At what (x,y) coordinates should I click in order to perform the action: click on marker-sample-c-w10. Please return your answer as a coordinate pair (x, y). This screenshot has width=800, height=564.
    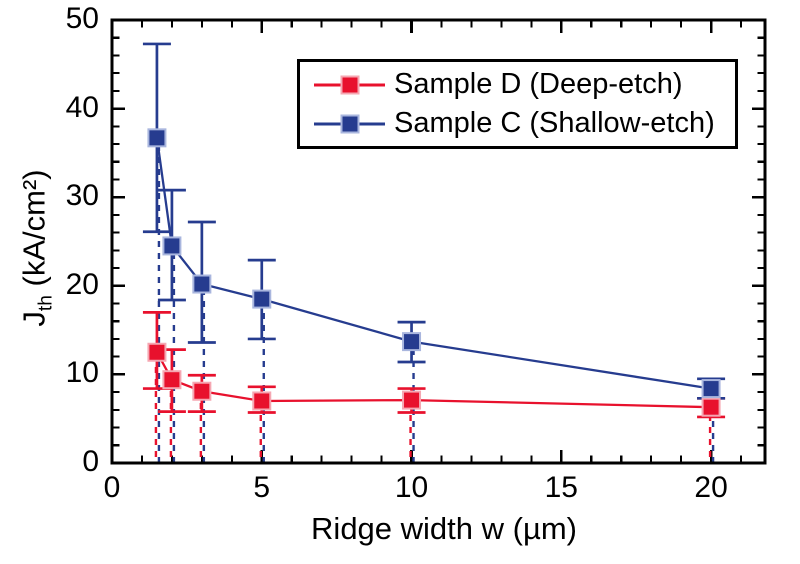
    Looking at the image, I should click on (412, 342).